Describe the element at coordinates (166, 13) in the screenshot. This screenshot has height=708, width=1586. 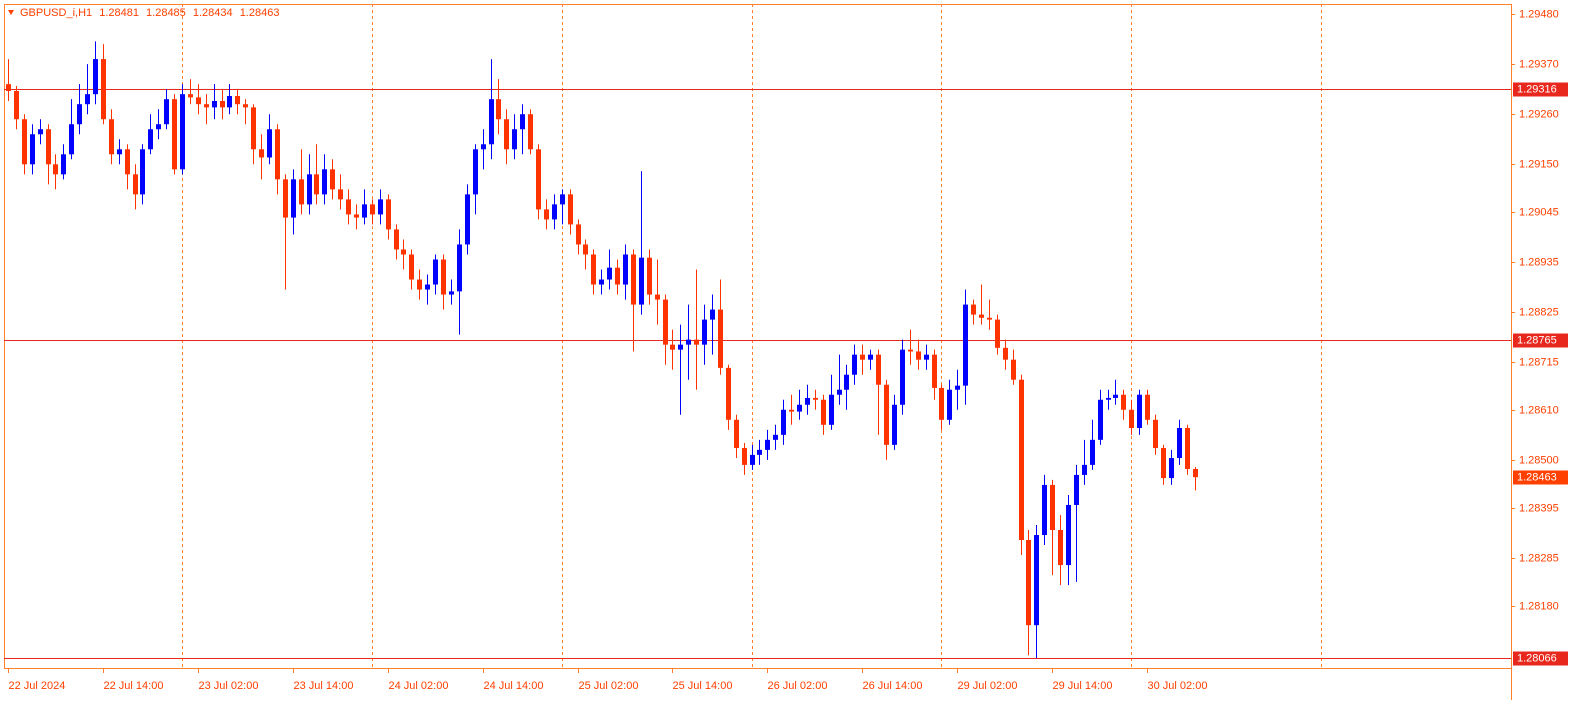
I see `high-value: 1.28485` at that location.